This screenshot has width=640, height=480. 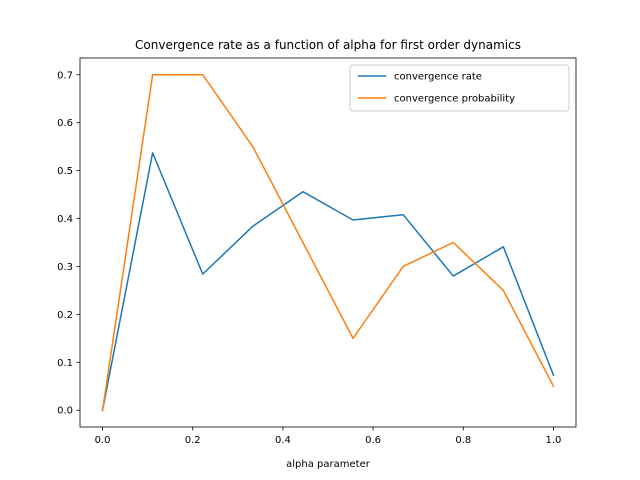 What do you see at coordinates (65, 75) in the screenshot?
I see `y-tick-label: 0.7` at bounding box center [65, 75].